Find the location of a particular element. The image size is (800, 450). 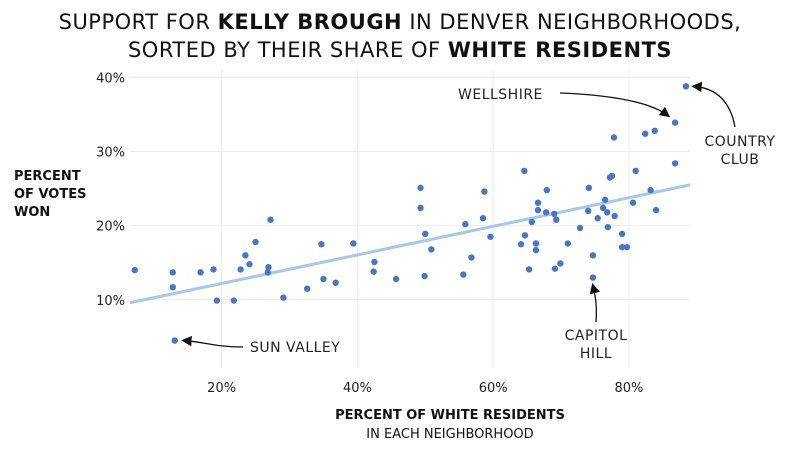

y-tick-label: 40% is located at coordinates (110, 78).